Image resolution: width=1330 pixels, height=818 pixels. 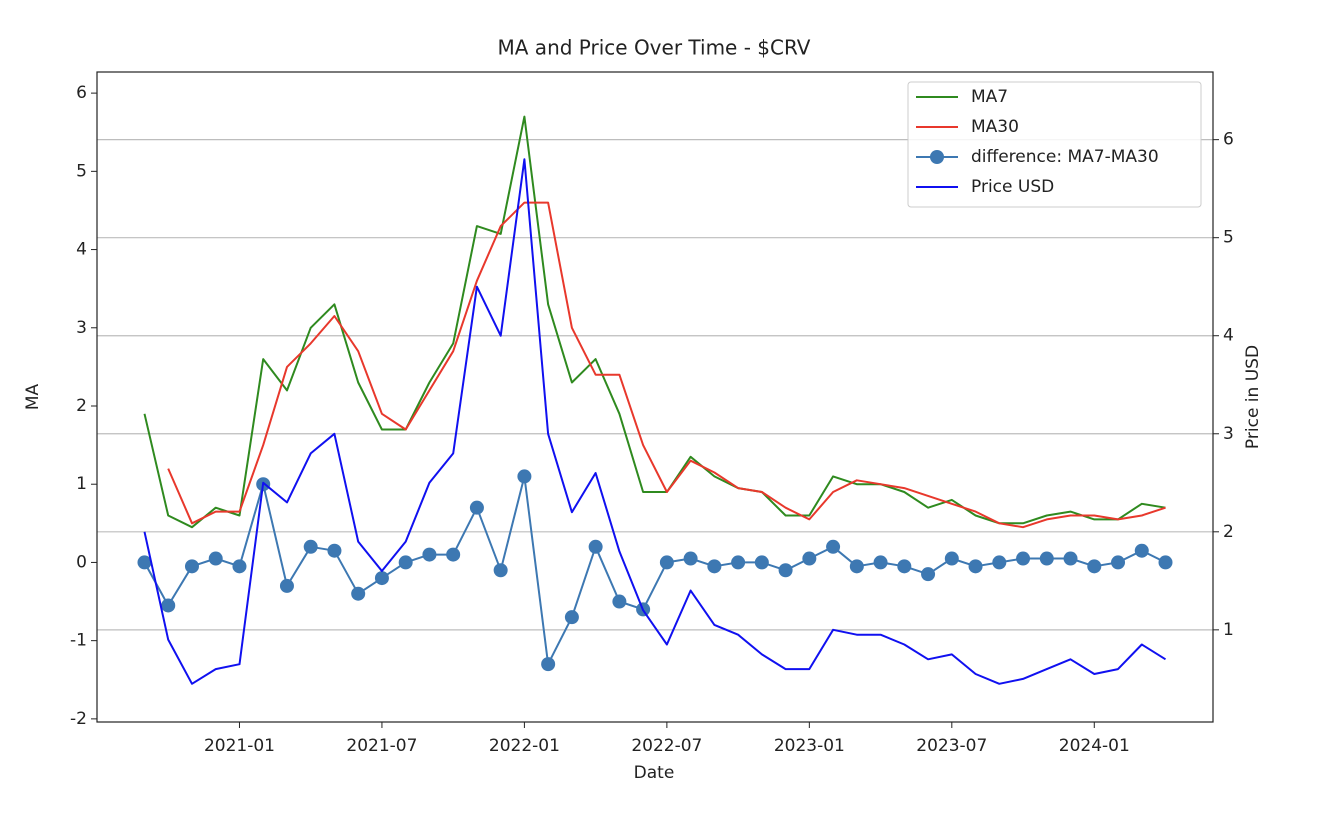 What do you see at coordinates (654, 773) in the screenshot?
I see `x-axis-label: Date` at bounding box center [654, 773].